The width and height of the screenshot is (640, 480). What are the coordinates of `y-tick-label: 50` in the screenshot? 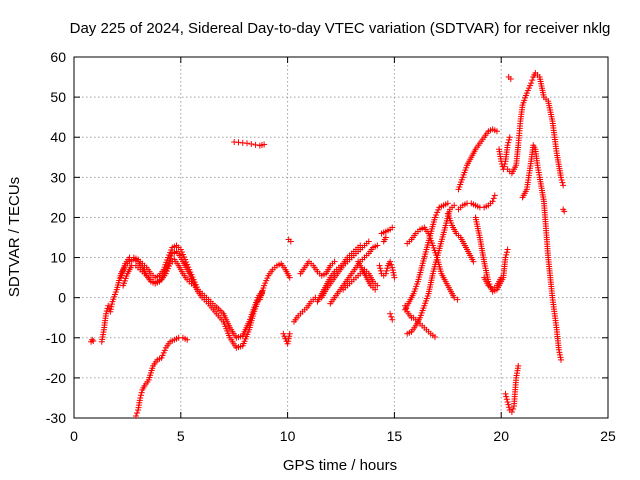 It's located at (58, 97).